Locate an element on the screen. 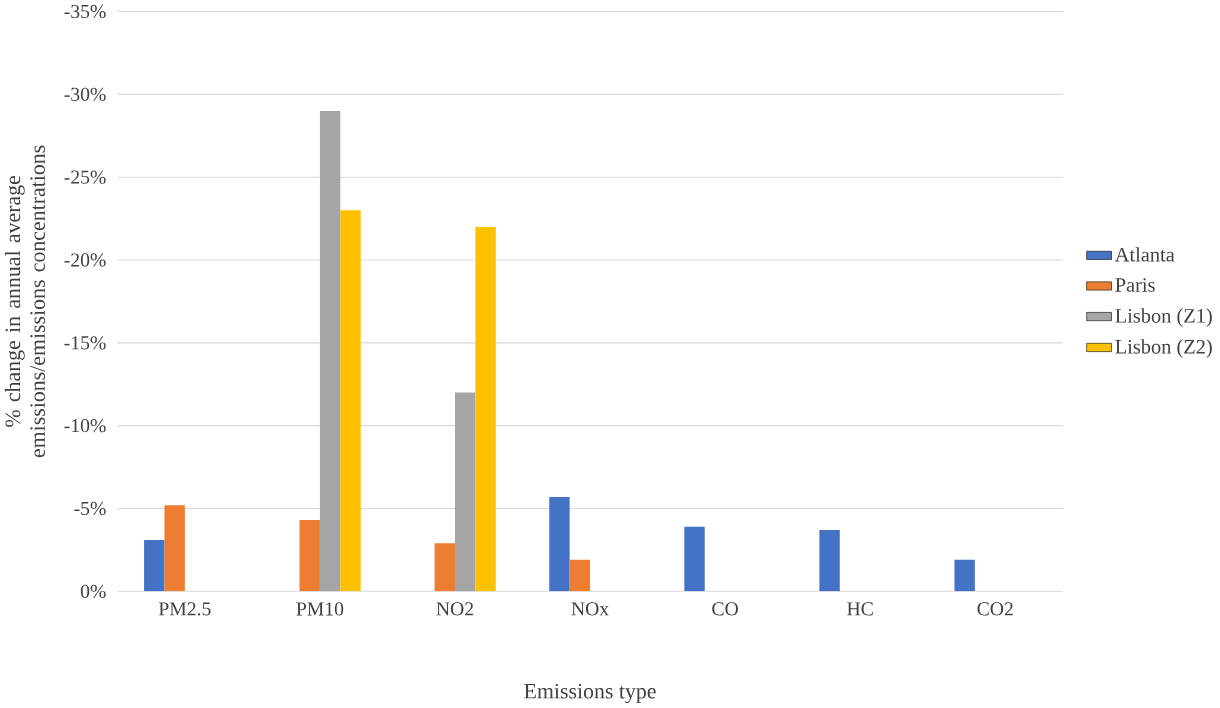  x-tick-label: PM10 is located at coordinates (320, 609).